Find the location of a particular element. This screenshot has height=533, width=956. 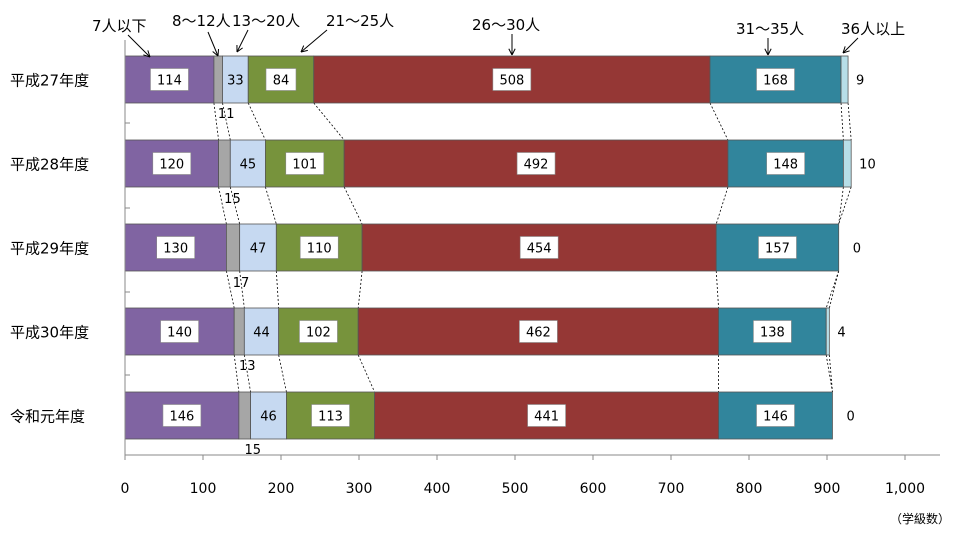

series-callouts: 7人以下 8〜12人 13〜20人 21〜25人 26〜30人 31〜35人 36人以上 is located at coordinates (498, 35).